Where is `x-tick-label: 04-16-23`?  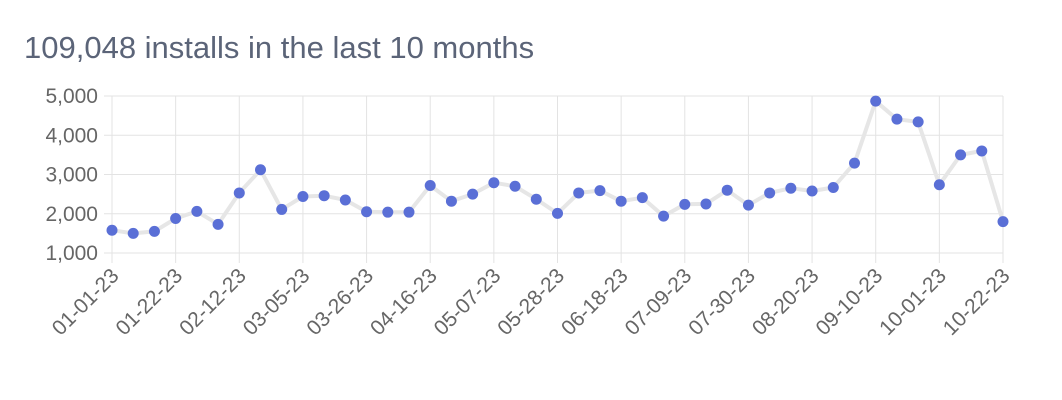
x-tick-label: 04-16-23 is located at coordinates (404, 302).